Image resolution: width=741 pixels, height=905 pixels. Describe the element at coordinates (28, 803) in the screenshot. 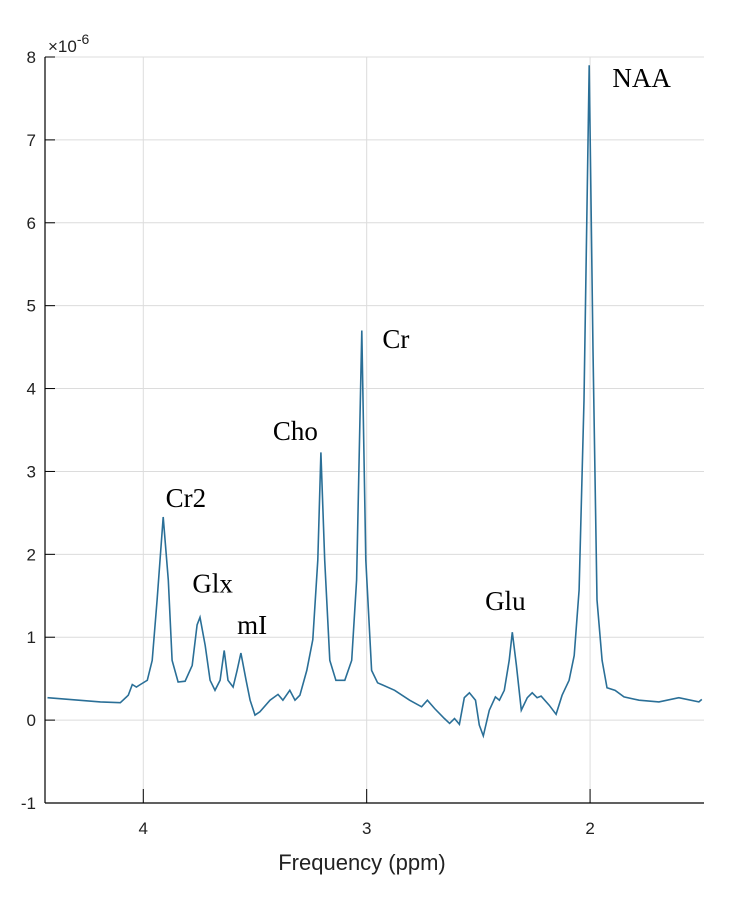

I see `y-tick-label: -1` at that location.